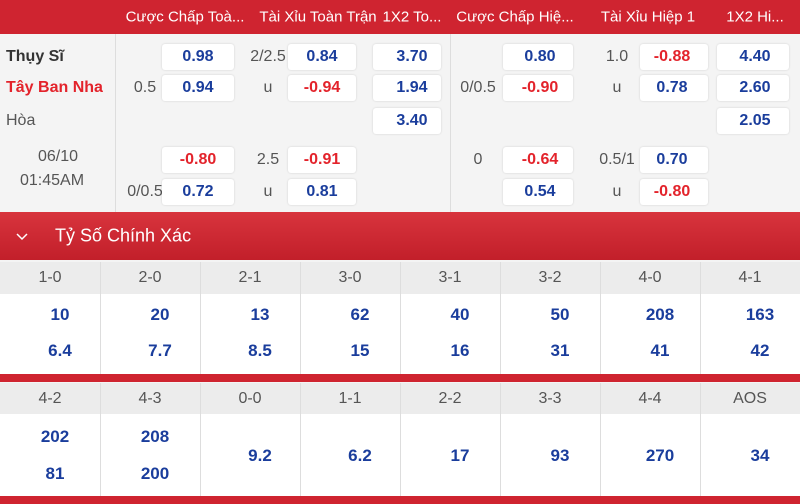 This screenshot has width=800, height=504. Describe the element at coordinates (268, 56) in the screenshot. I see `handicap-line: 2/2.5` at that location.